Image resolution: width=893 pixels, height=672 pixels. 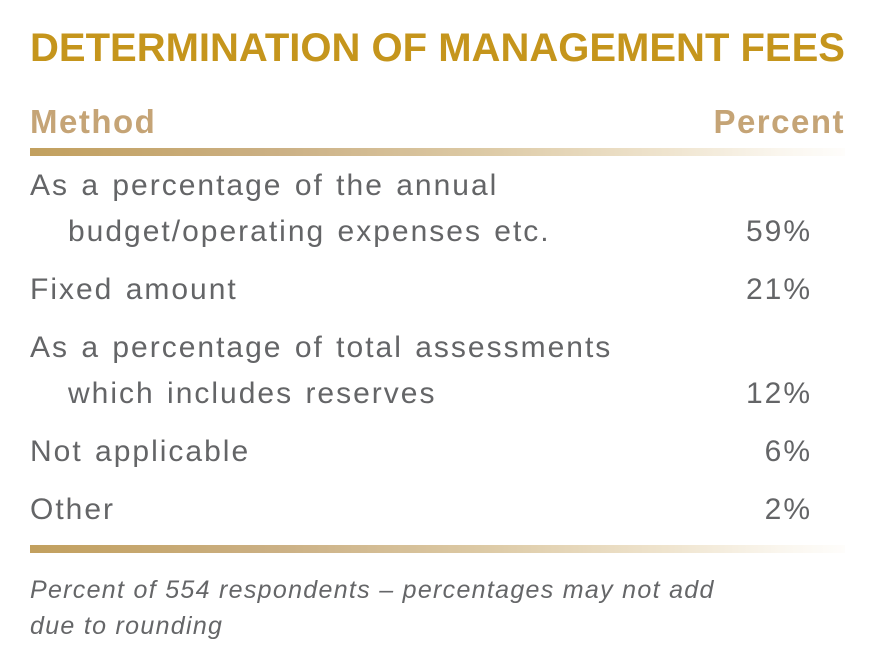 What do you see at coordinates (321, 347) in the screenshot?
I see `row-label-line: As a percentage of total assessments` at bounding box center [321, 347].